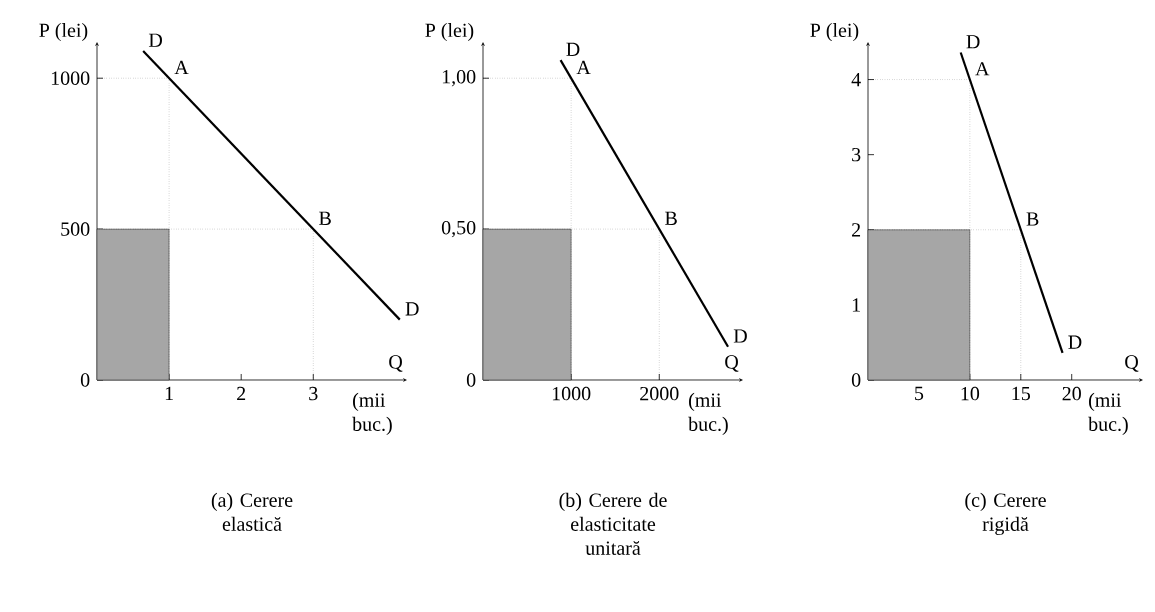 This screenshot has width=1155, height=612. What do you see at coordinates (1071, 393) in the screenshot?
I see `x-tick-label: 20` at bounding box center [1071, 393].